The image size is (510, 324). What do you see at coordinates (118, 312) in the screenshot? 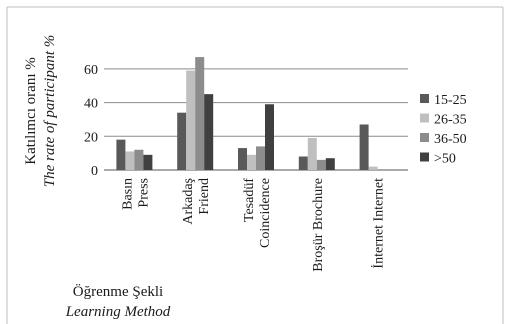
I see `x-axis-title-english: Learning Method` at bounding box center [118, 312].